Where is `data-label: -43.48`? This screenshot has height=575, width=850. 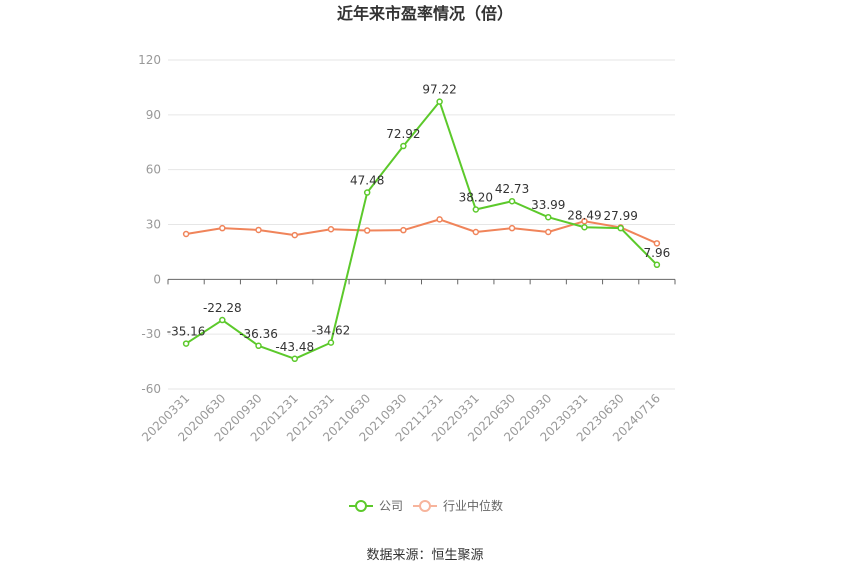
data-label: -43.48 is located at coordinates (294, 347).